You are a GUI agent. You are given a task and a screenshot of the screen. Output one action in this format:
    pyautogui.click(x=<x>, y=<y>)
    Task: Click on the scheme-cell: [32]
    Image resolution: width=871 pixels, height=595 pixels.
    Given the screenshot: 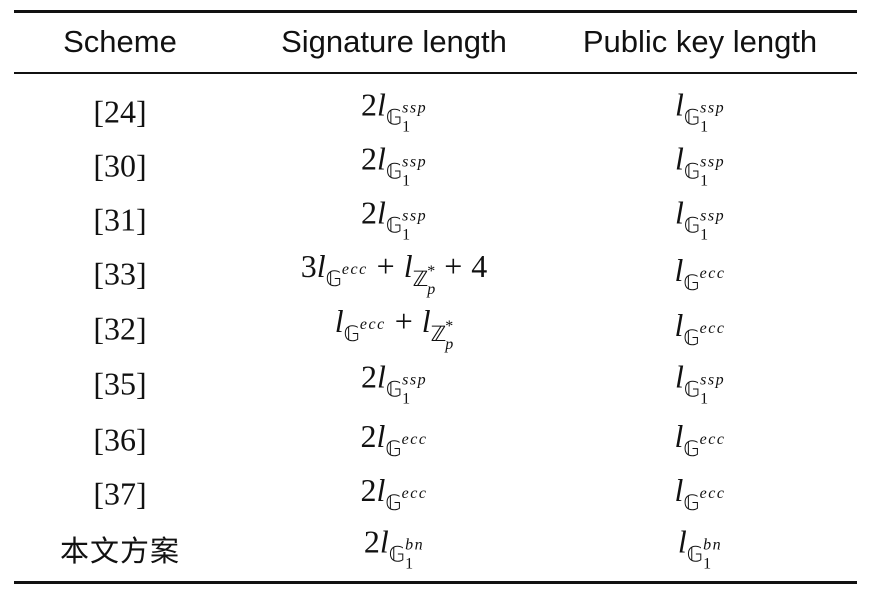 What is the action you would take?
    pyautogui.click(x=120, y=328)
    